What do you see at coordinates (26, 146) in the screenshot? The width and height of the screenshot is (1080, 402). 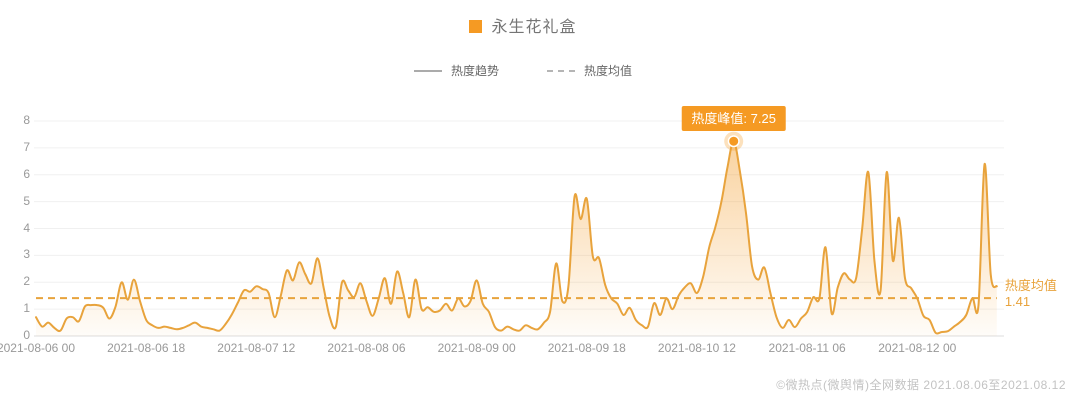 I see `y-axis-tick-label: 7` at bounding box center [26, 146].